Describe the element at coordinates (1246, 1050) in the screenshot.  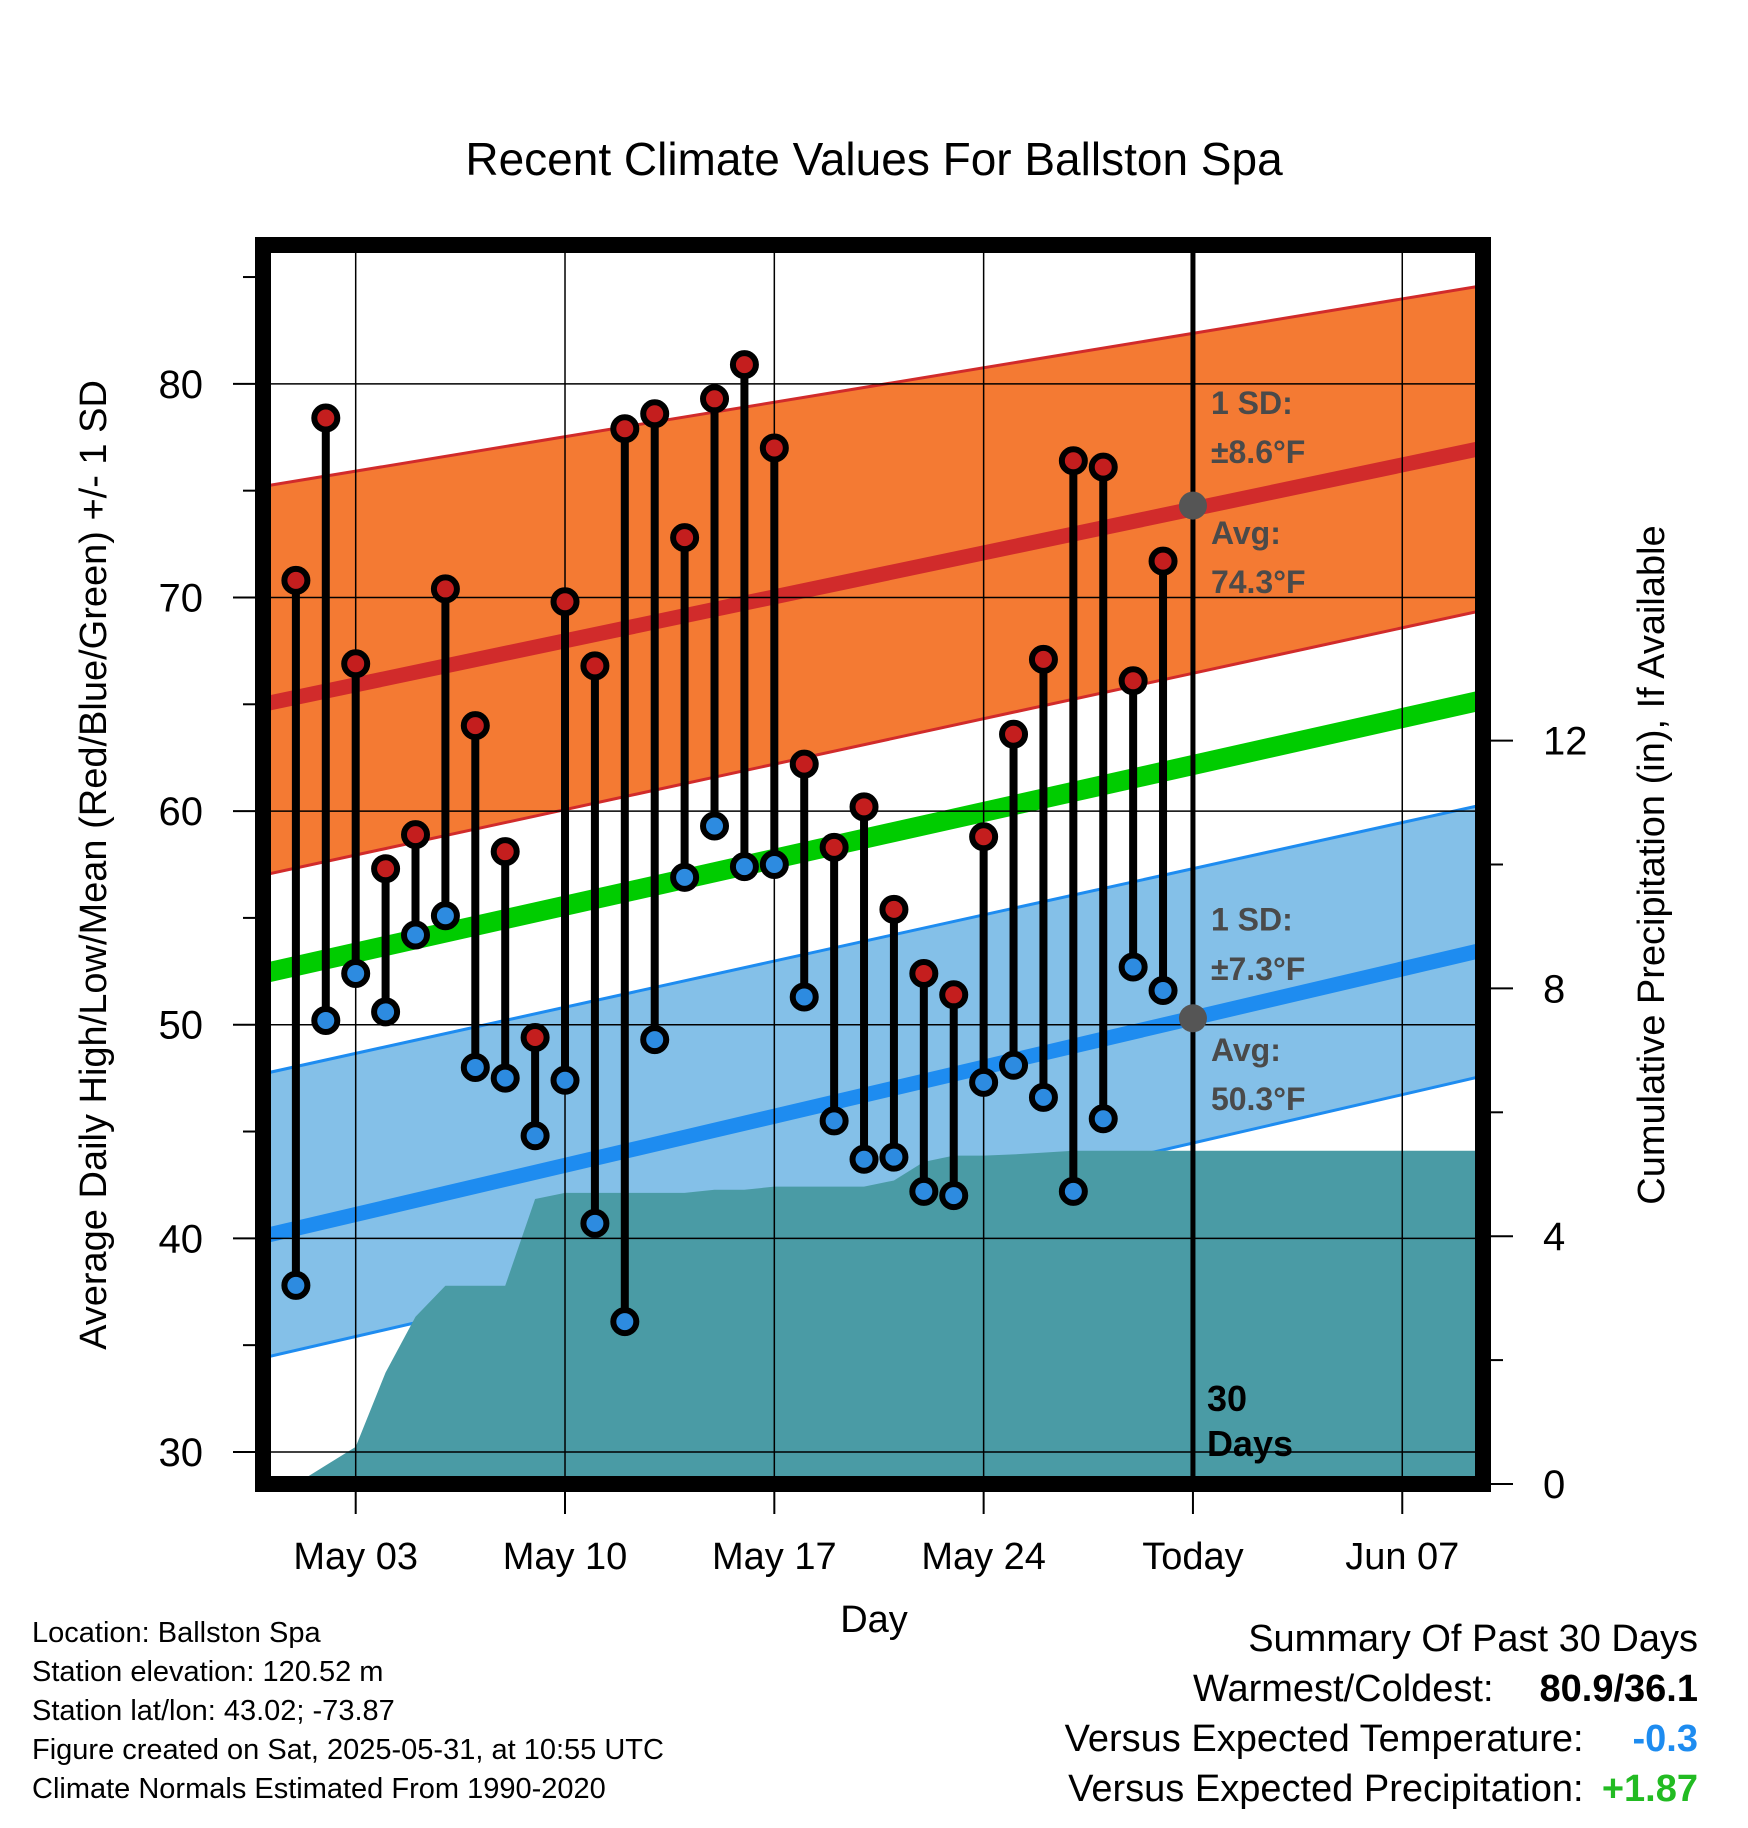
I see `low-avg-label: Avg:` at that location.